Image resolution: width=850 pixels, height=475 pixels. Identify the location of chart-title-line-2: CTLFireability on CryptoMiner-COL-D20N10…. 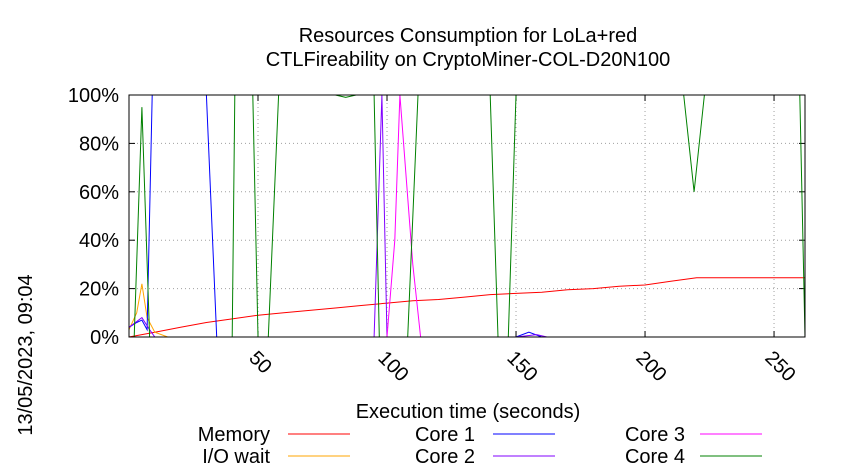
(468, 60).